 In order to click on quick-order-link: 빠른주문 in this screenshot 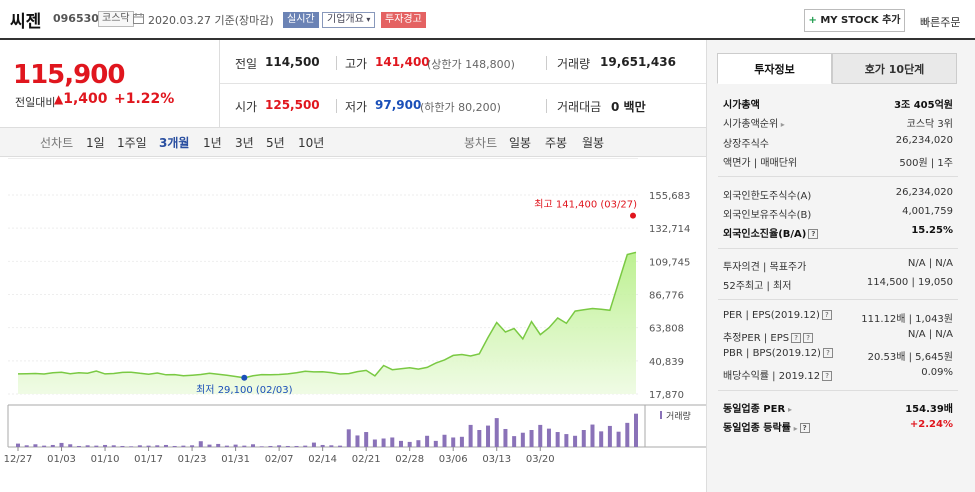, I will do `click(940, 22)`.